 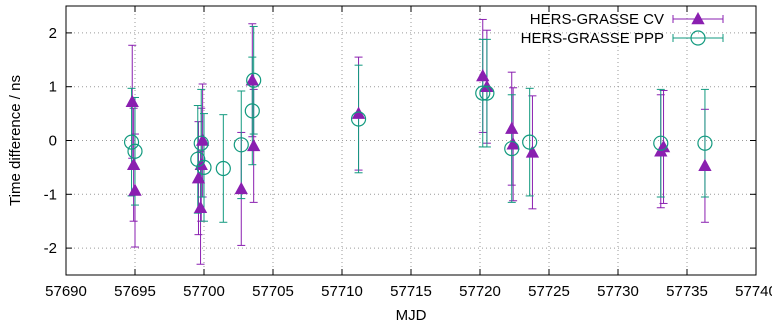 What do you see at coordinates (698, 18) in the screenshot?
I see `legend-triangle-marker` at bounding box center [698, 18].